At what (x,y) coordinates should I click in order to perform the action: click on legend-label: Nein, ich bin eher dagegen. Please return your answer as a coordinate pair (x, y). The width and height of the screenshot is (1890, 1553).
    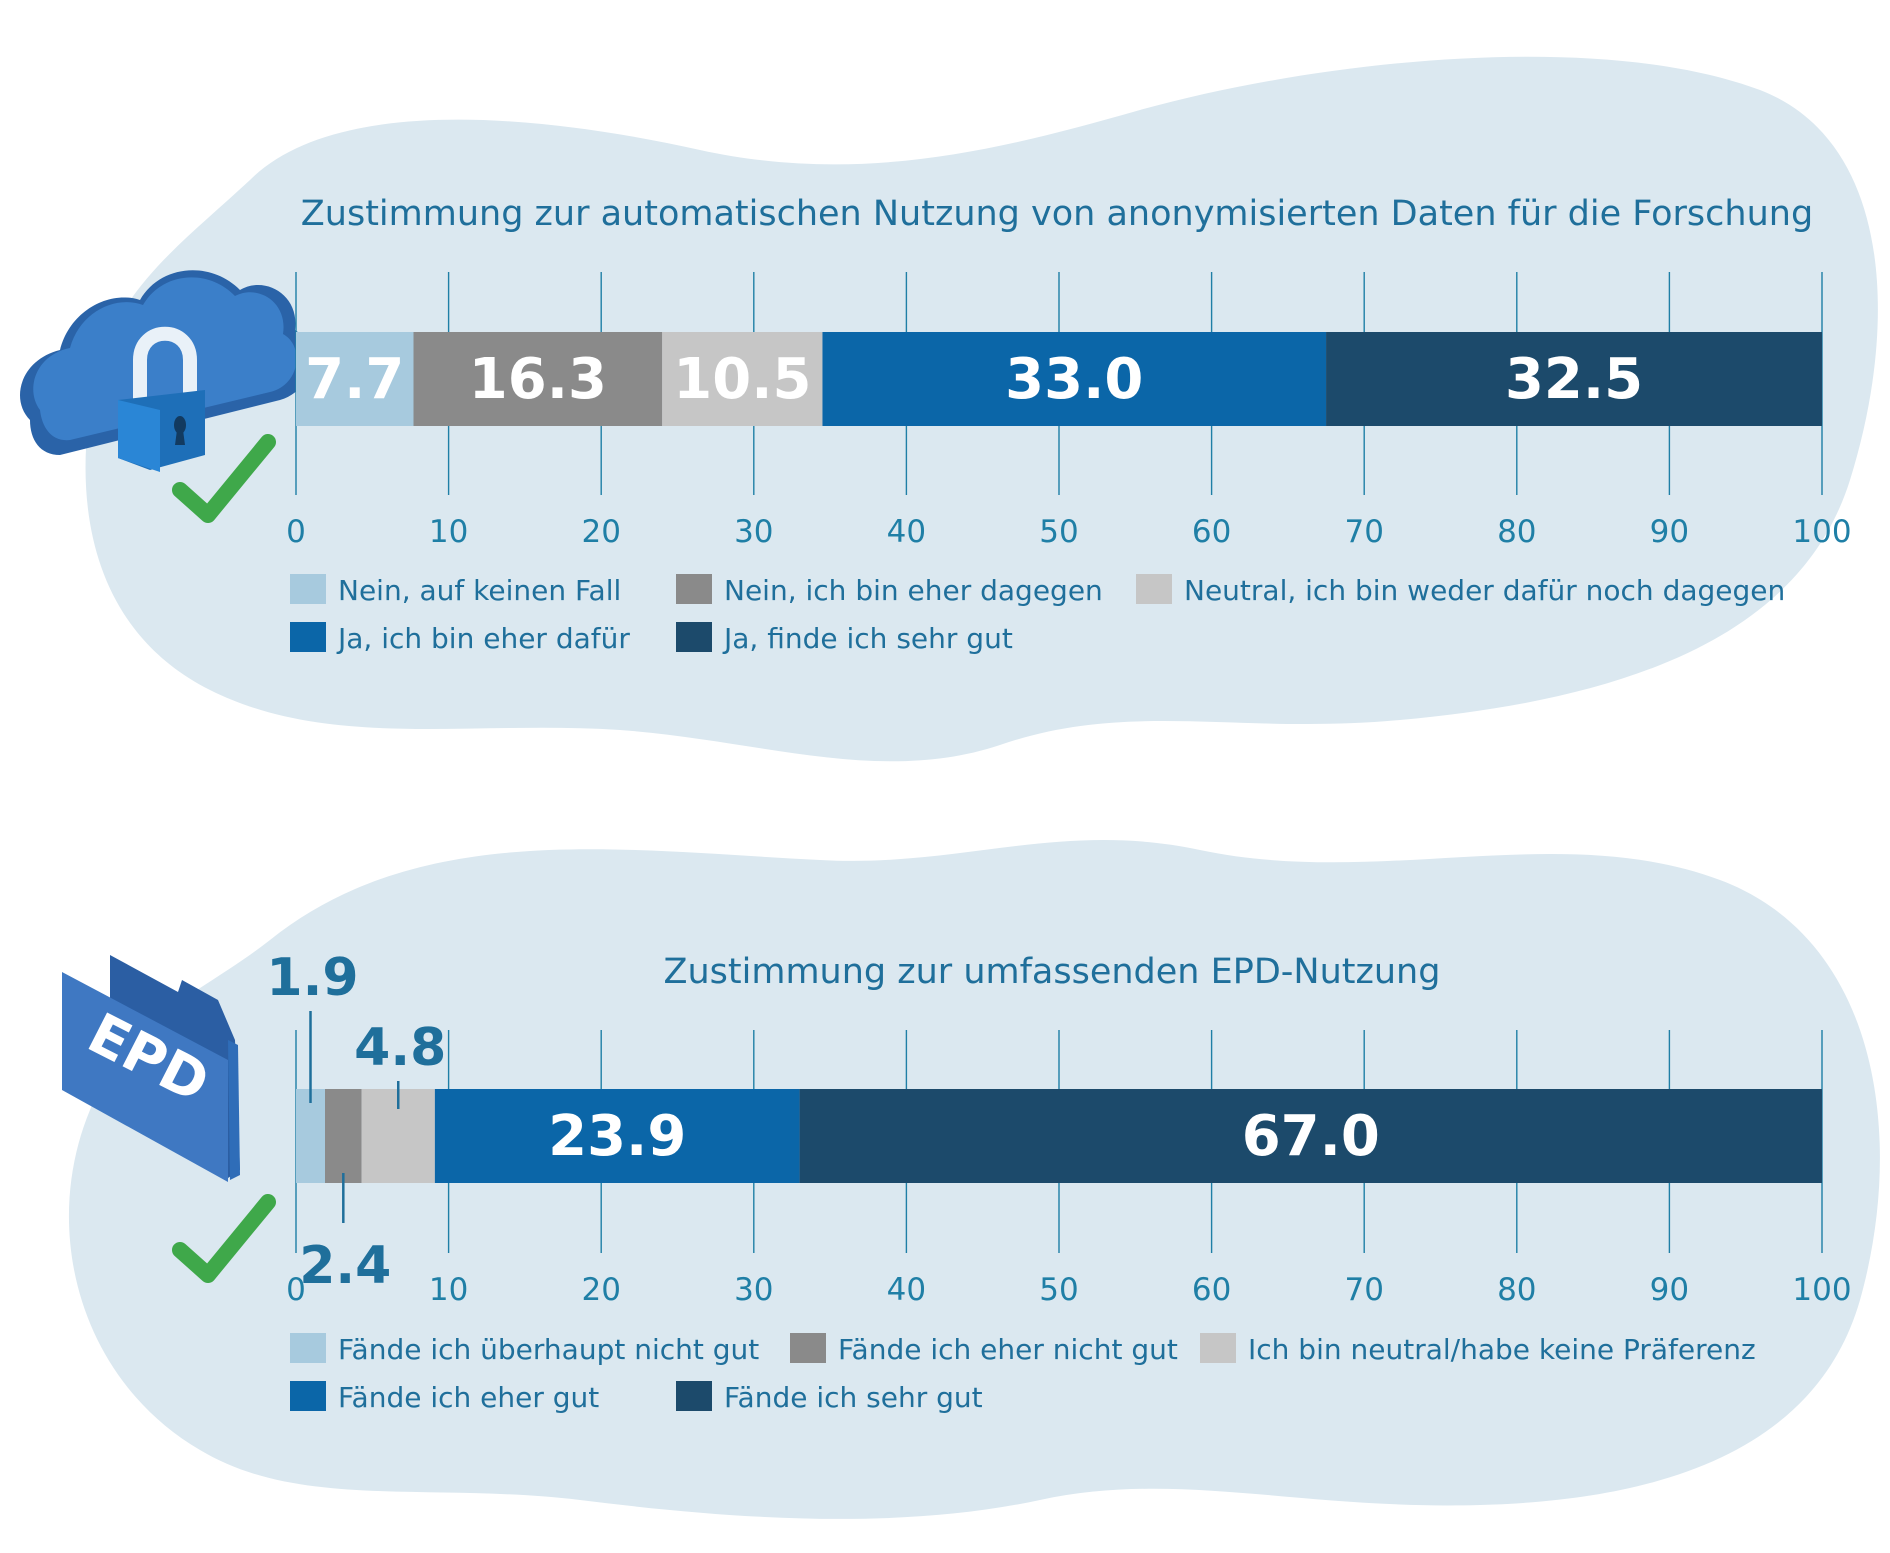
    Looking at the image, I should click on (913, 590).